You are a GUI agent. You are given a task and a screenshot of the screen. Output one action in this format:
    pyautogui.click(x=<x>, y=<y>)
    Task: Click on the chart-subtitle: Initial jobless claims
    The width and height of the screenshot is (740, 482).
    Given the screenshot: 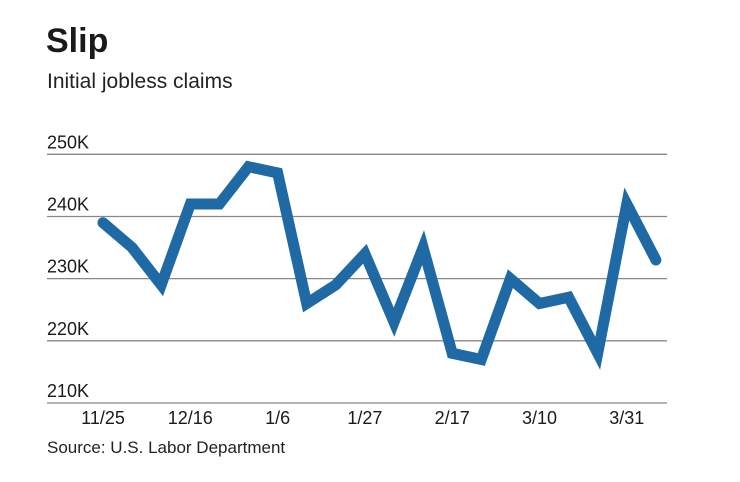 What is the action you would take?
    pyautogui.click(x=140, y=81)
    